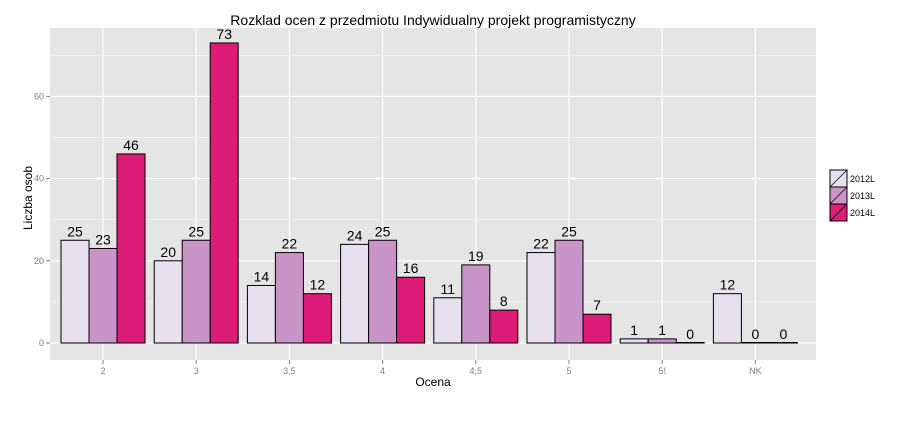 The height and width of the screenshot is (423, 909). Describe the element at coordinates (262, 276) in the screenshot. I see `bar-value-label: 14` at that location.